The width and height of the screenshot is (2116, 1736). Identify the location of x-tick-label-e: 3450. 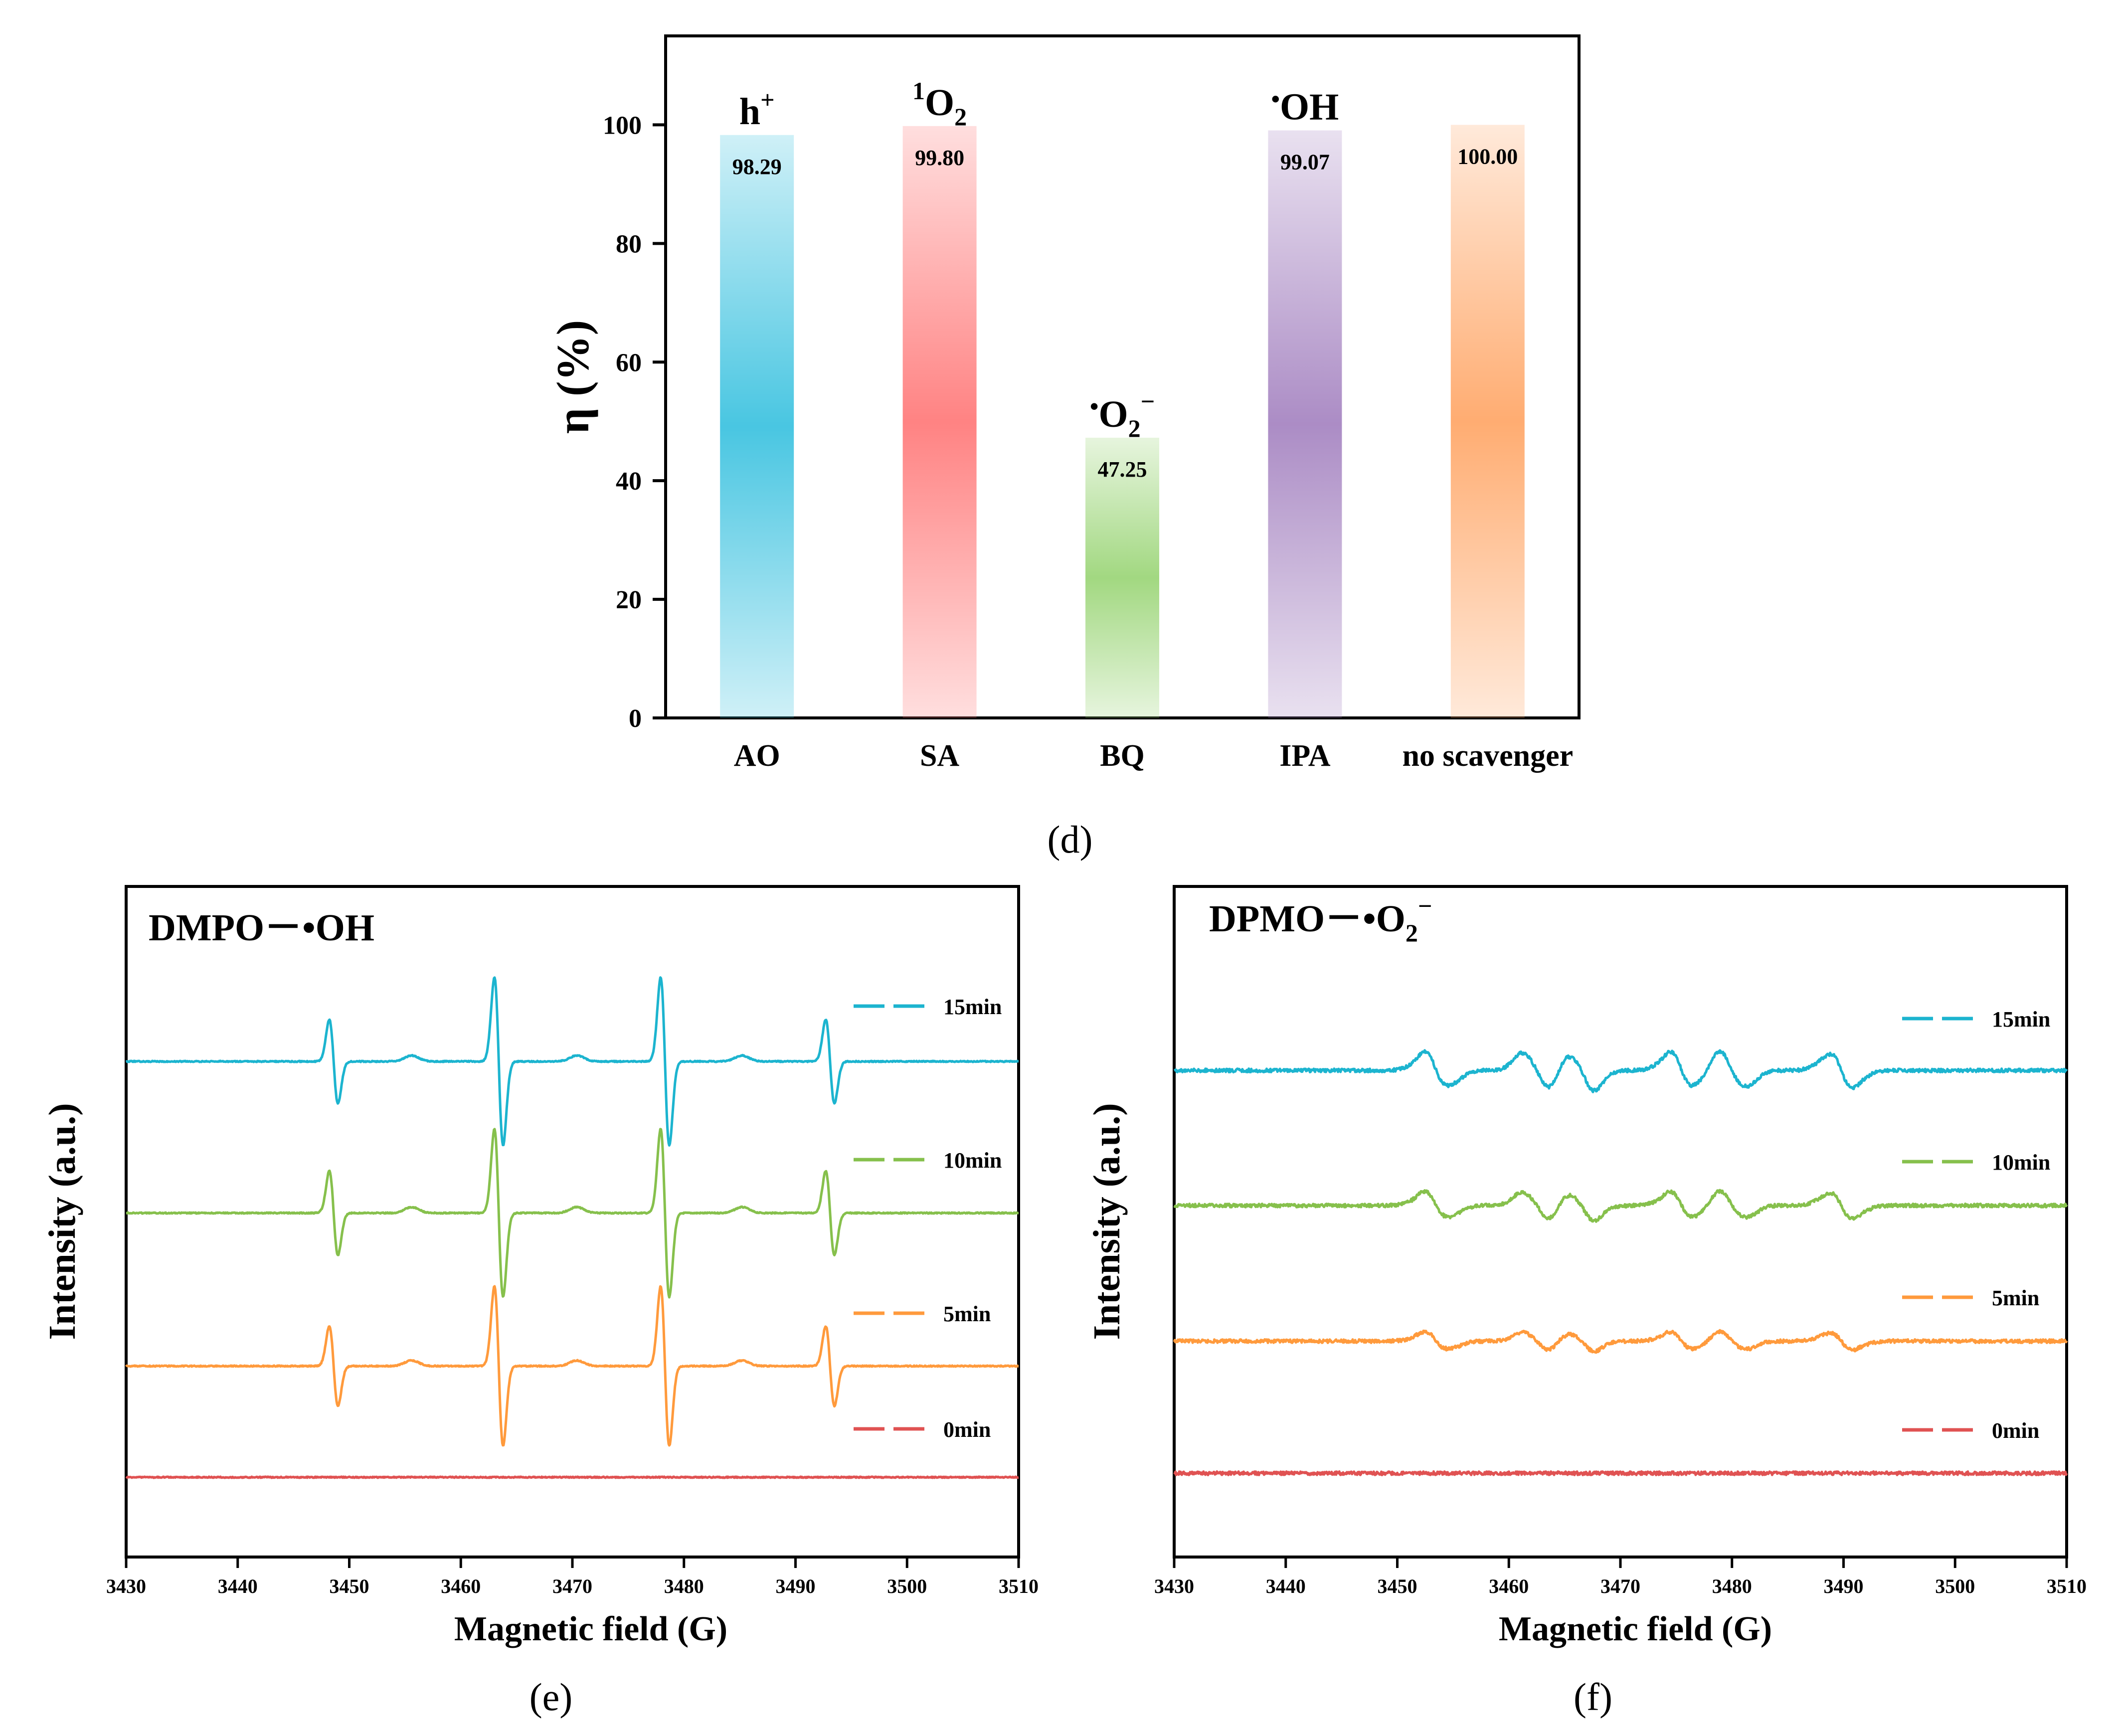
(349, 1586).